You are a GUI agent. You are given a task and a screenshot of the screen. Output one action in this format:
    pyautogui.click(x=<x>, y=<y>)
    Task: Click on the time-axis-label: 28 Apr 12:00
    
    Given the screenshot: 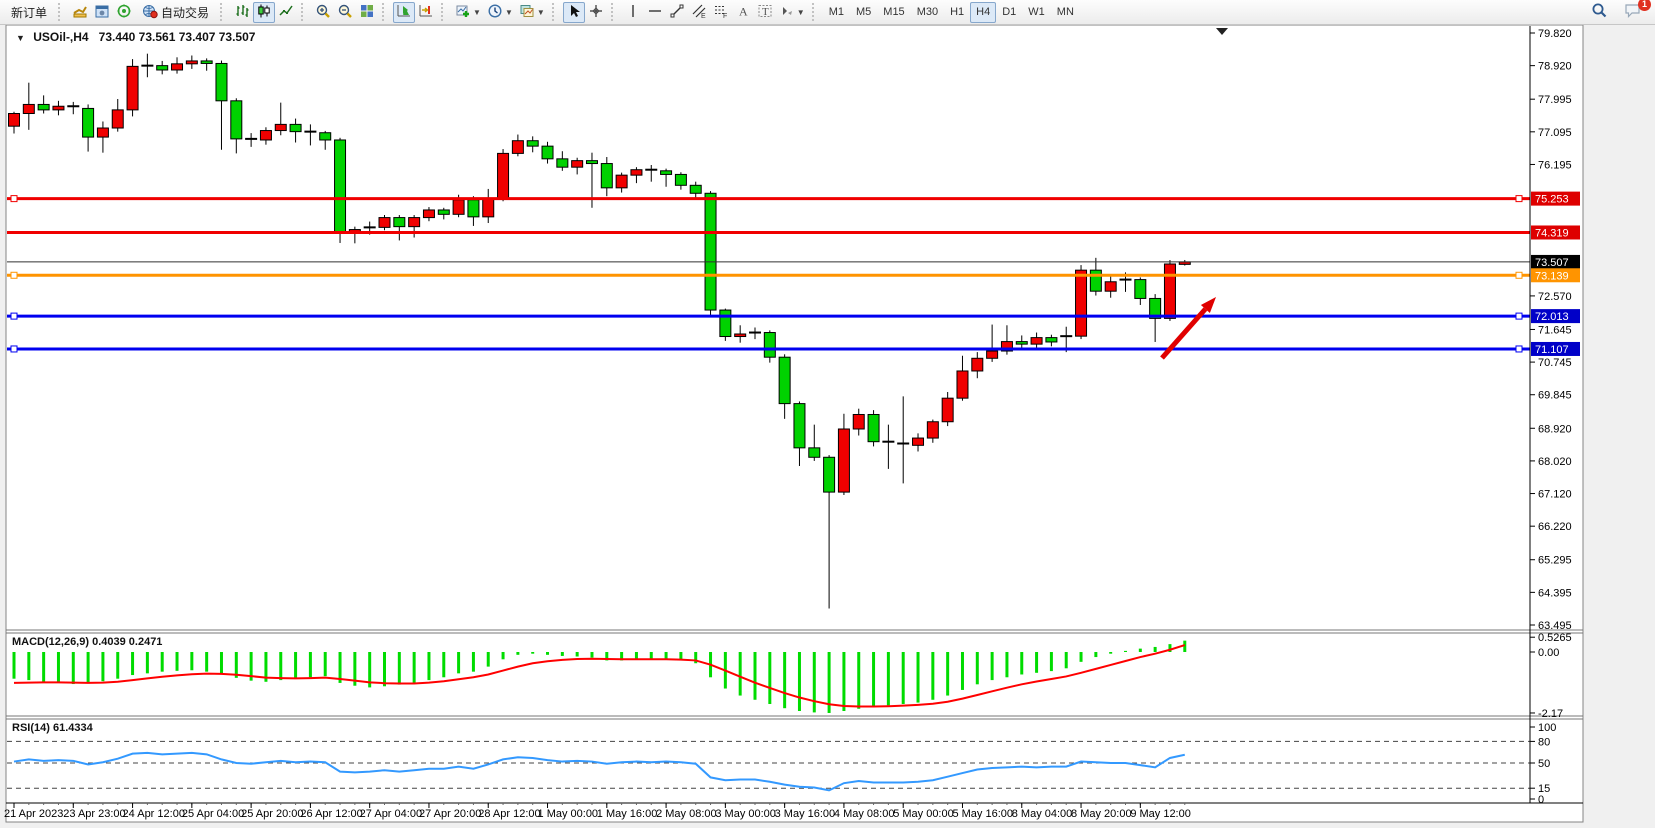 What is the action you would take?
    pyautogui.click(x=509, y=814)
    